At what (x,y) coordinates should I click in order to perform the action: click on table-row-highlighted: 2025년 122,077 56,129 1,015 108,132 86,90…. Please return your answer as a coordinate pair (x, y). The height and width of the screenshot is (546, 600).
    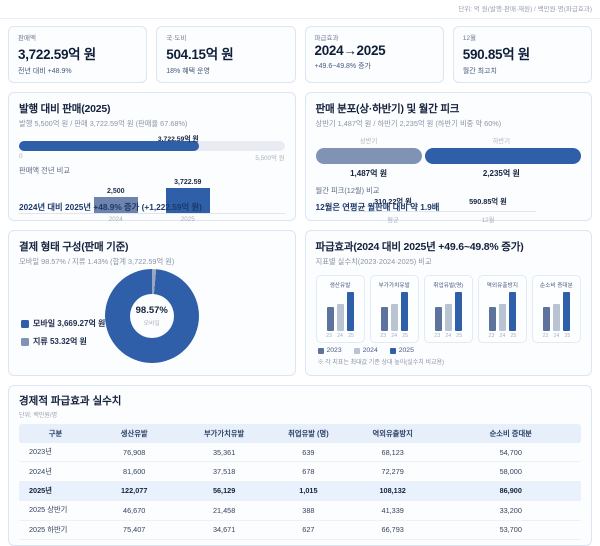
    Looking at the image, I should click on (300, 491).